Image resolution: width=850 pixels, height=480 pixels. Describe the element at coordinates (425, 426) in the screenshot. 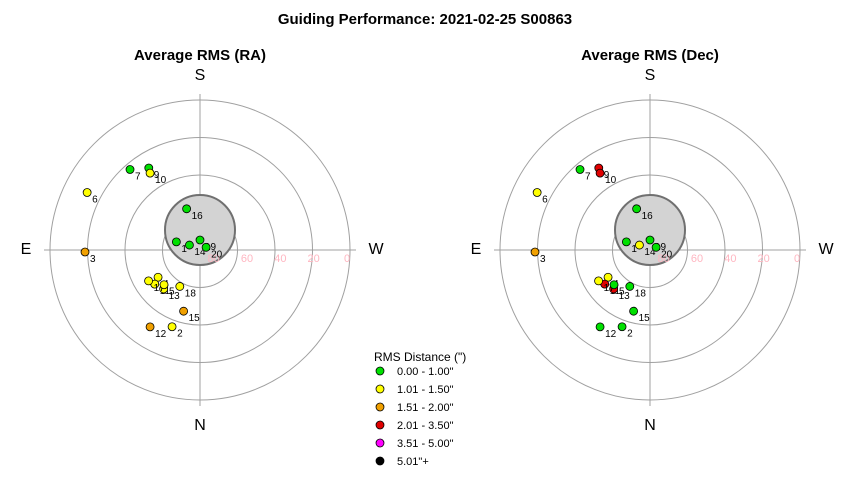

I see `legend-label: 2.01 - 3.50"` at that location.